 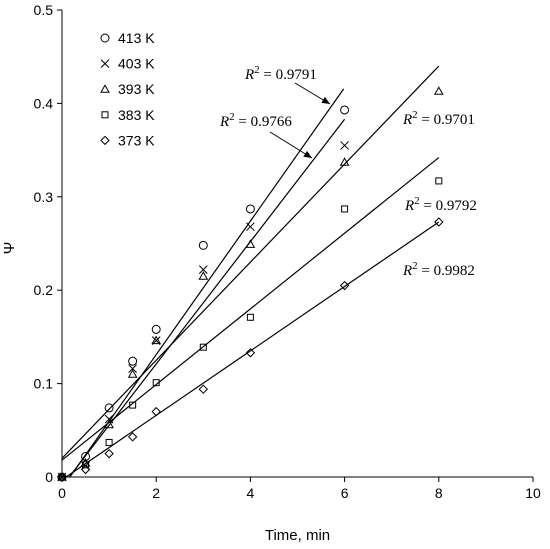 I want to click on legend-marker-403-k, so click(x=105, y=63).